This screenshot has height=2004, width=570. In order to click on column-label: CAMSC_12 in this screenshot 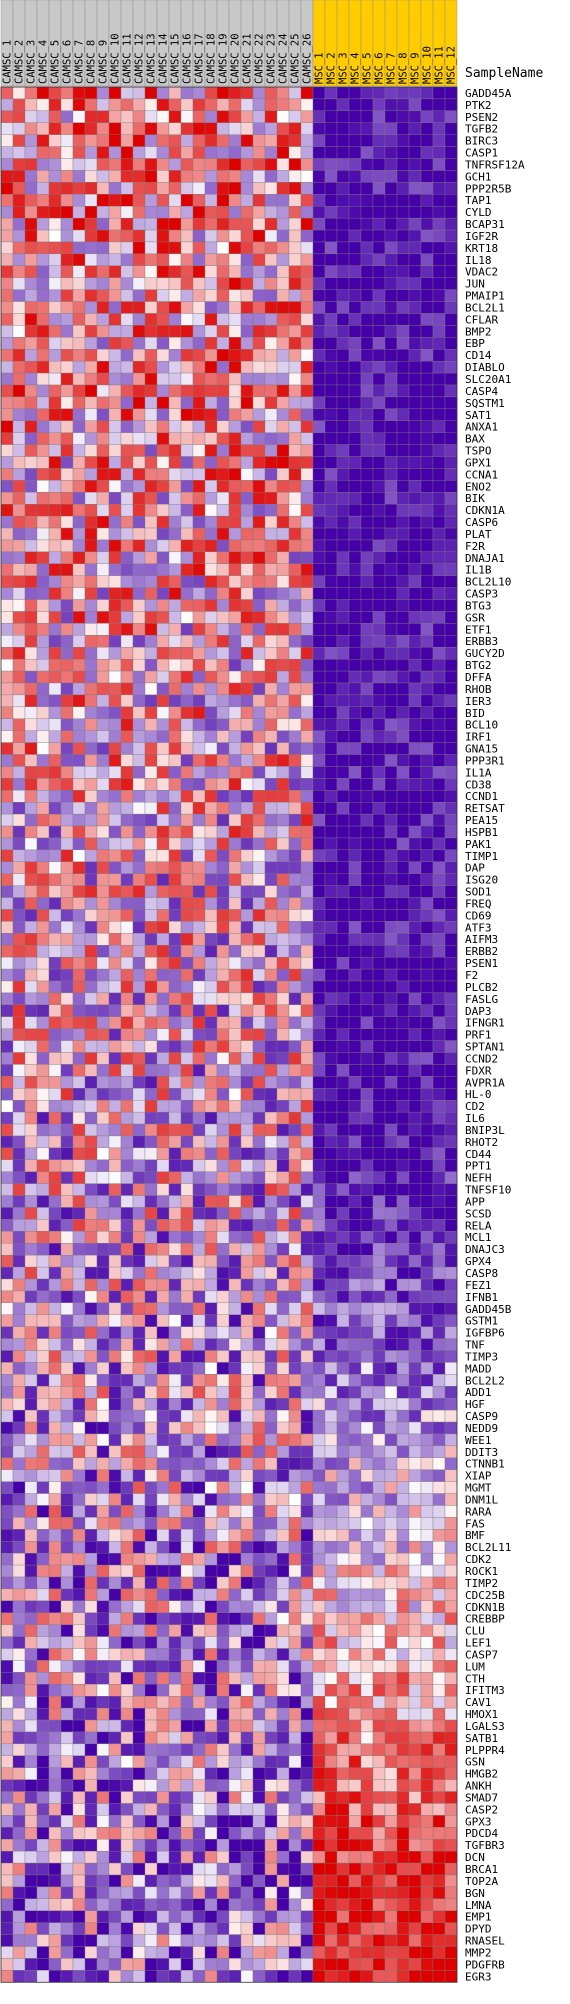, I will do `click(140, 58)`.